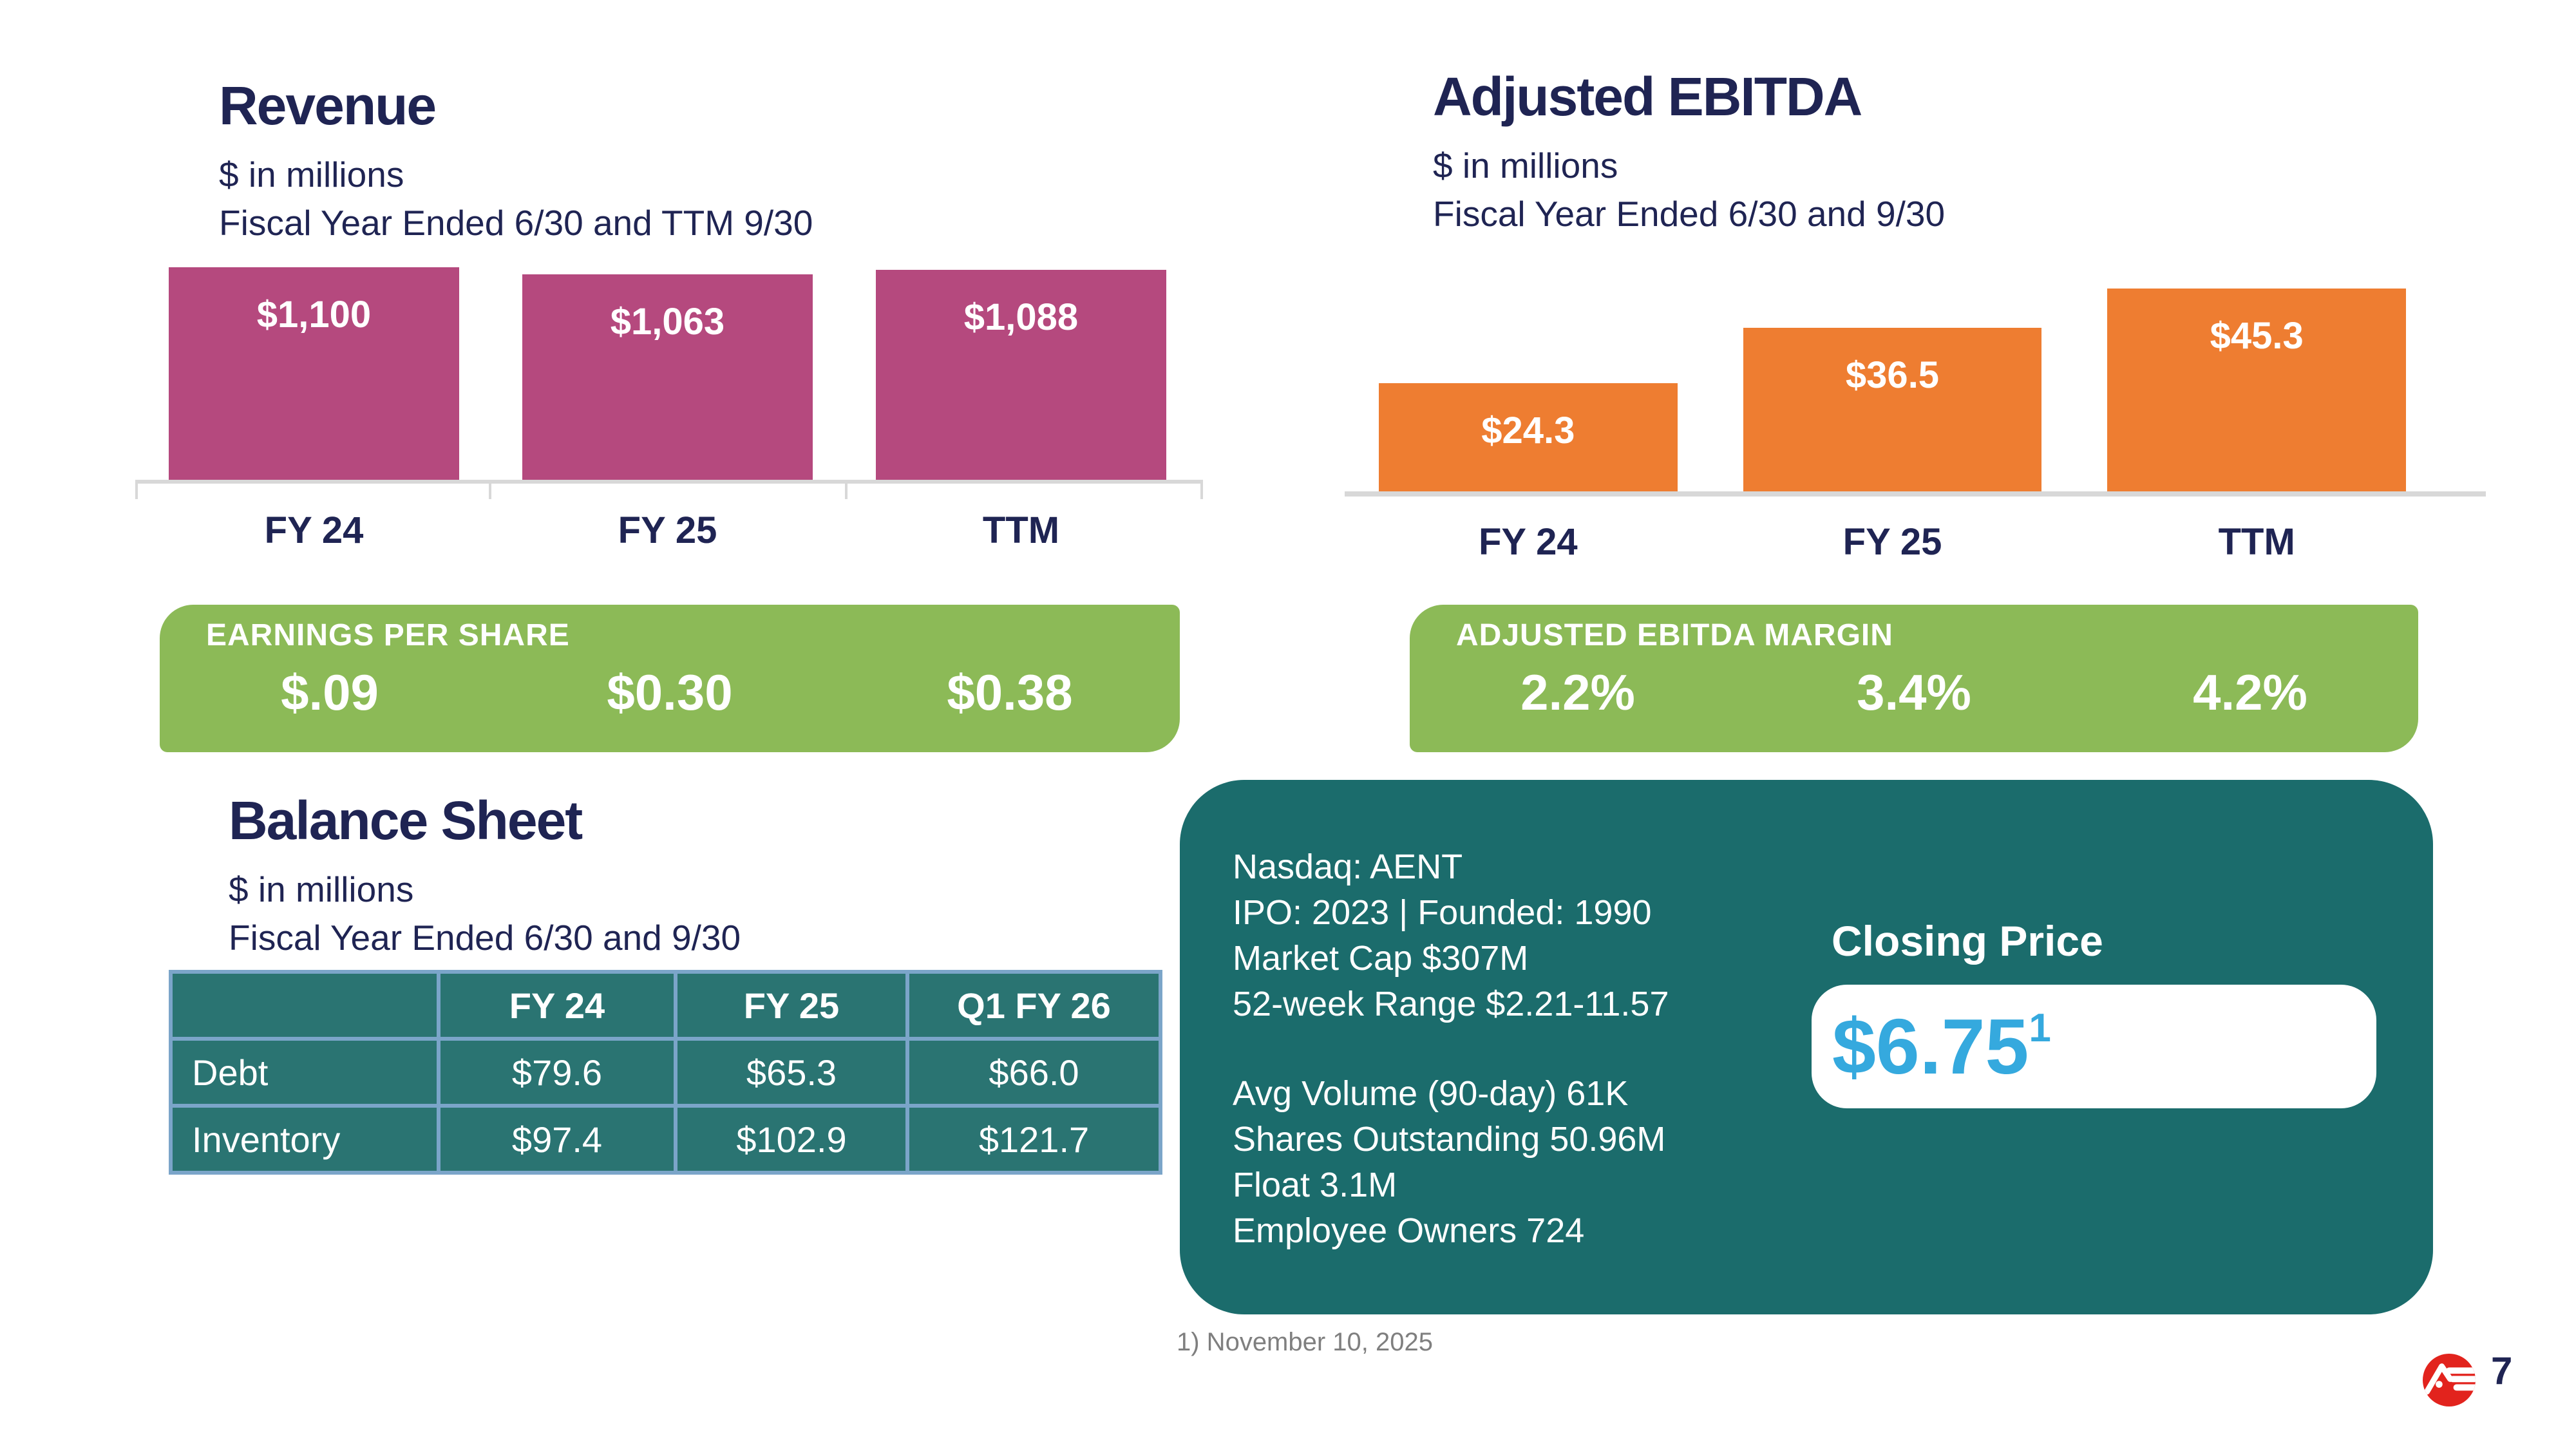 The height and width of the screenshot is (1449, 2576). What do you see at coordinates (2502, 1370) in the screenshot?
I see `page-number: 7` at bounding box center [2502, 1370].